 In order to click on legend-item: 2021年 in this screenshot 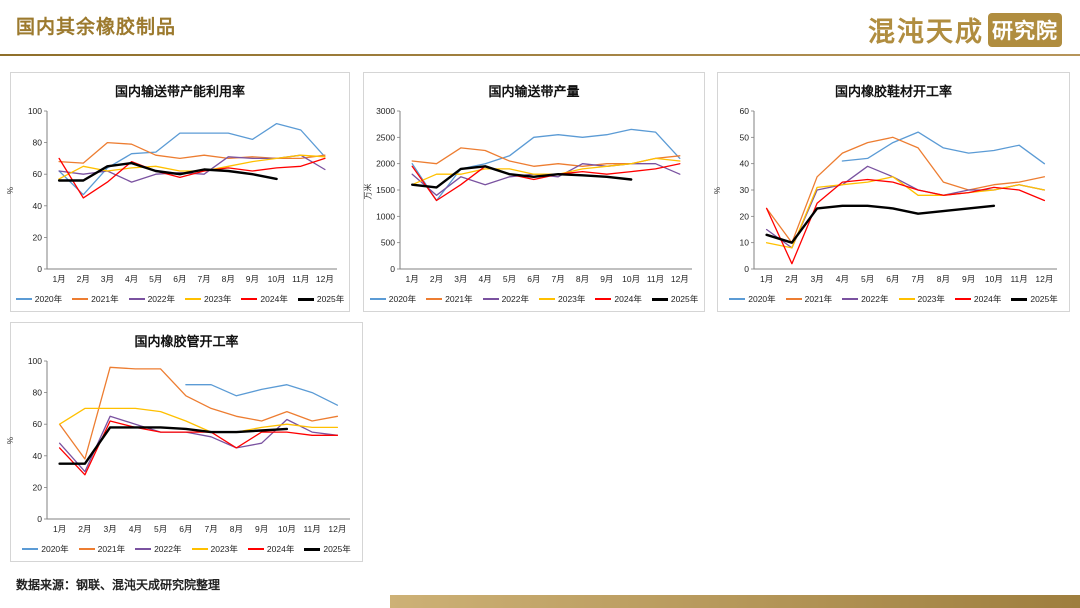, I will do `click(95, 299)`.